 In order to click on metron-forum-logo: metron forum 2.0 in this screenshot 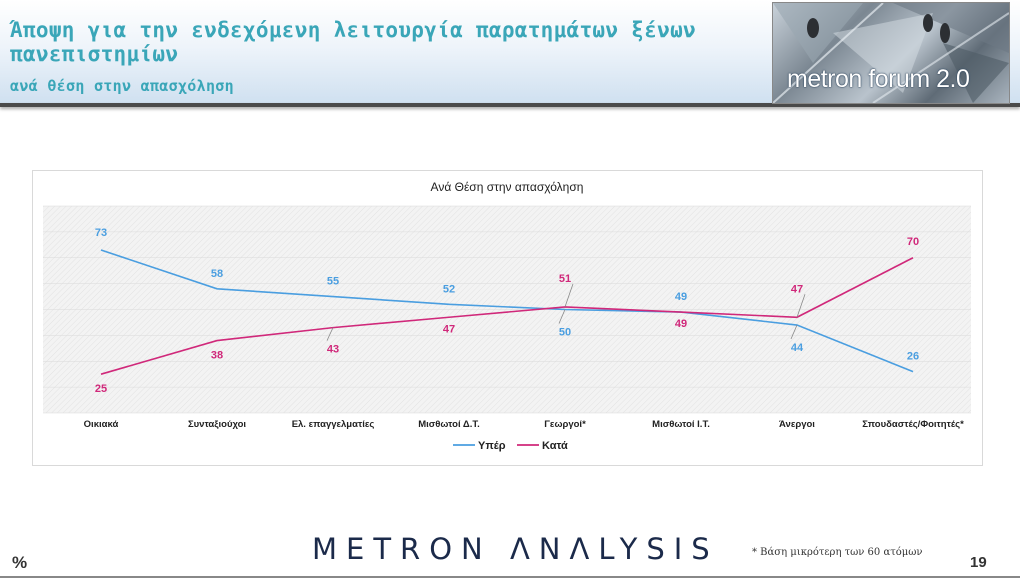, I will do `click(891, 53)`.